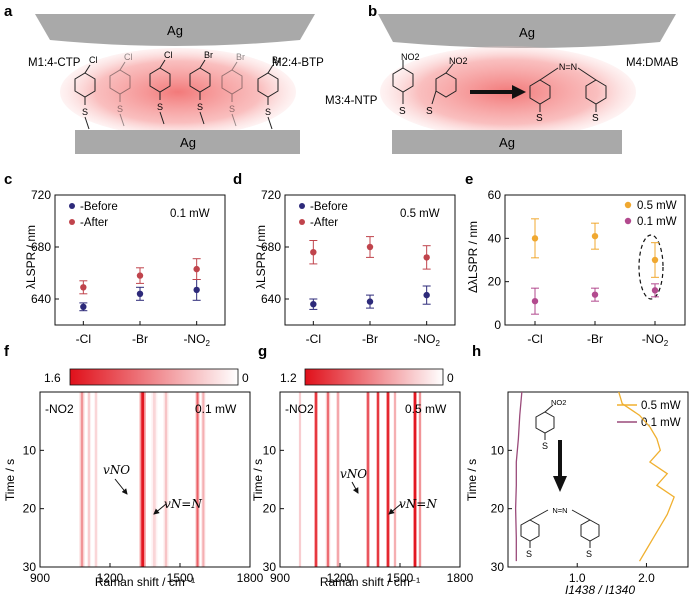 This screenshot has width=700, height=615. Describe the element at coordinates (41, 247) in the screenshot. I see `ytick-label-c-1: 680` at that location.